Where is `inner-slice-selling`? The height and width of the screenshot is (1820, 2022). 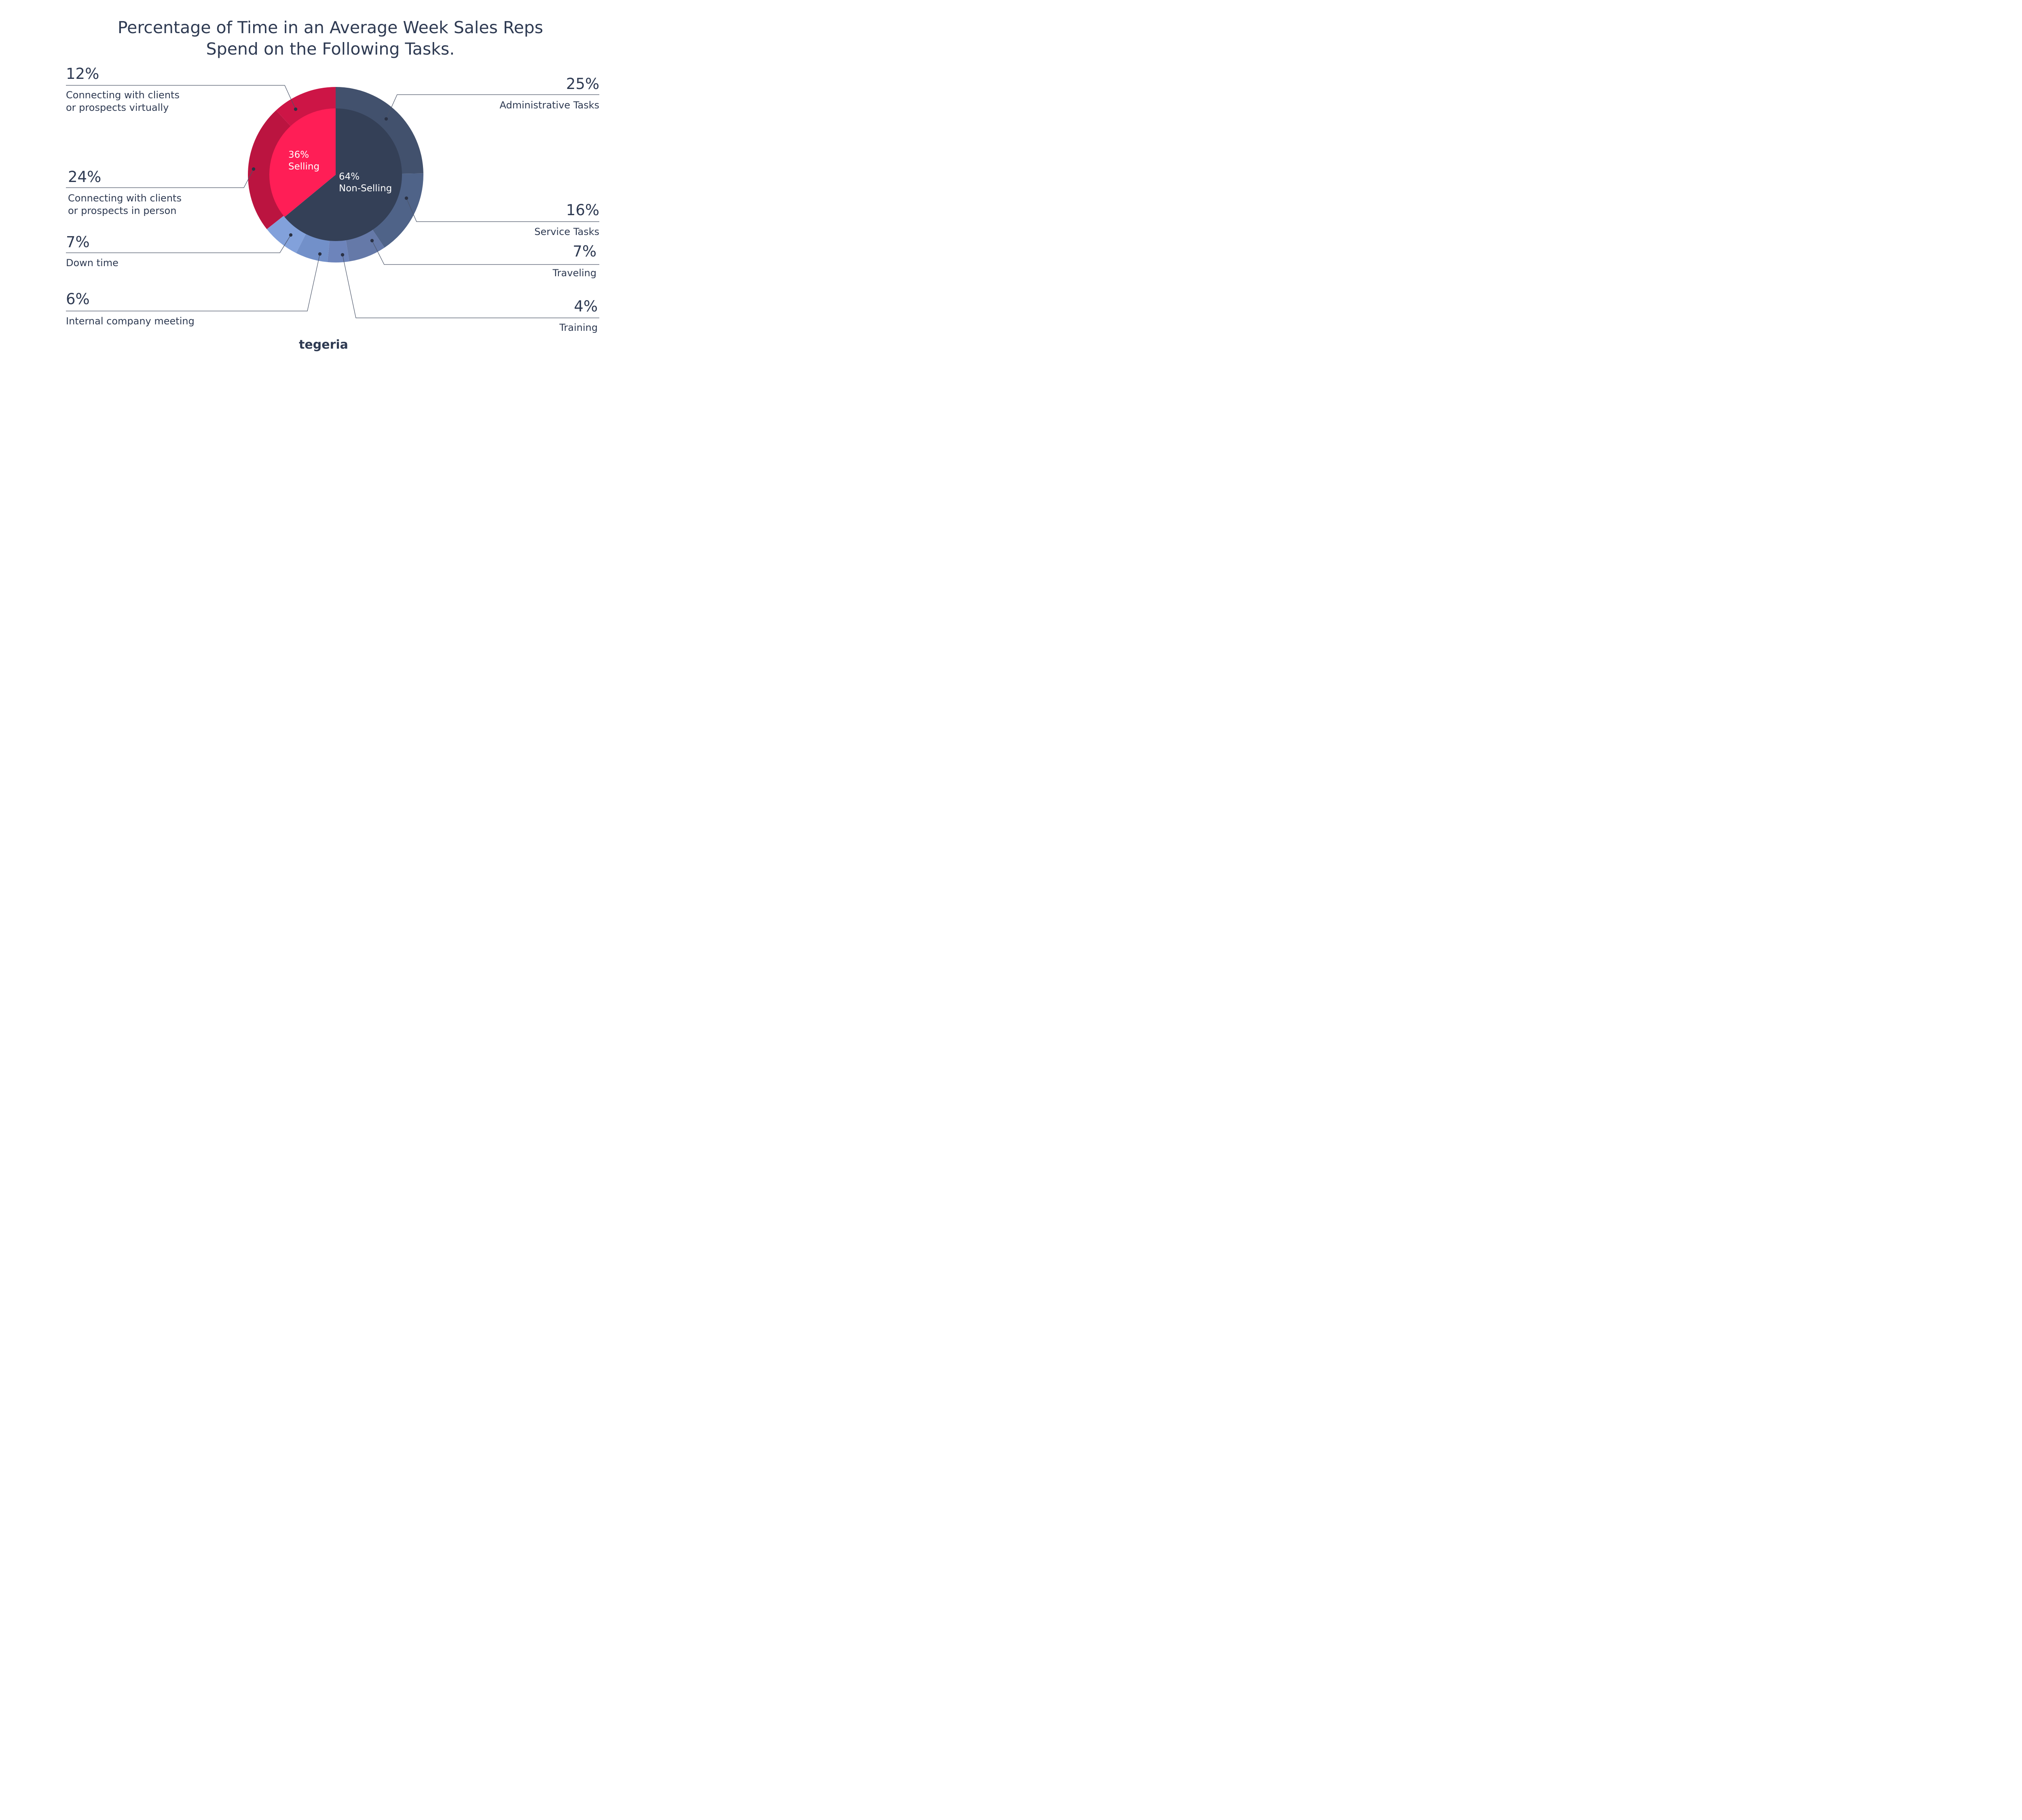
inner-slice-selling is located at coordinates (302, 162).